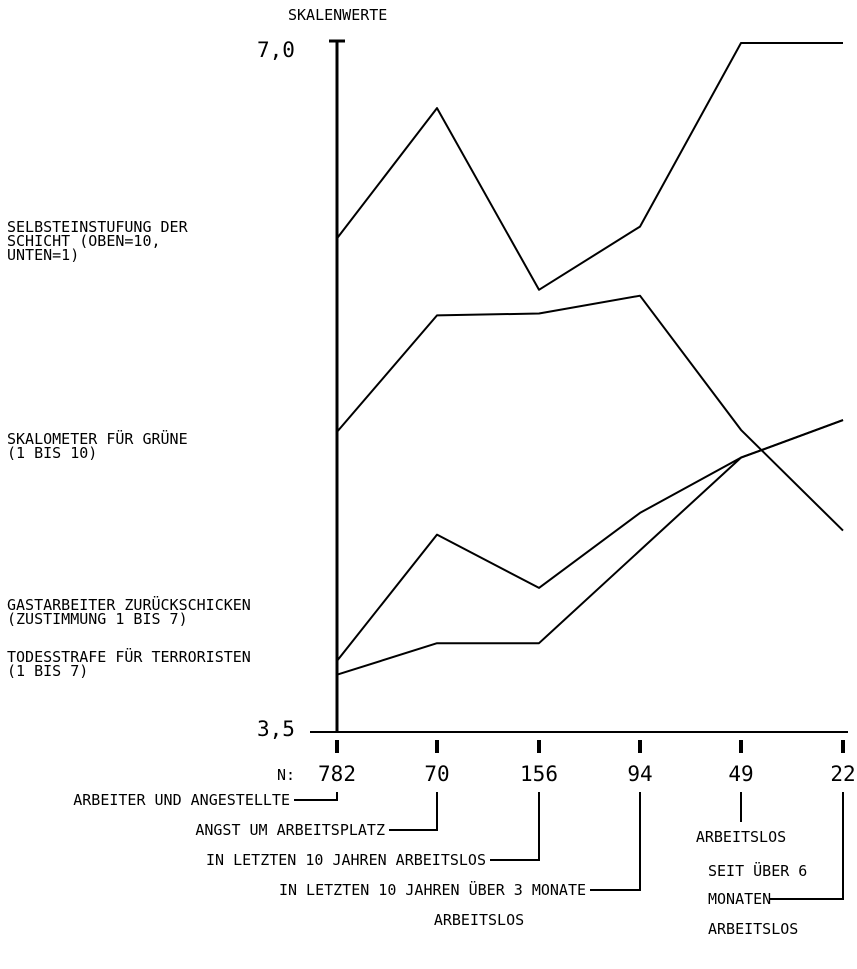 This screenshot has height=969, width=857. I want to click on n-label-0: 782, so click(337, 774).